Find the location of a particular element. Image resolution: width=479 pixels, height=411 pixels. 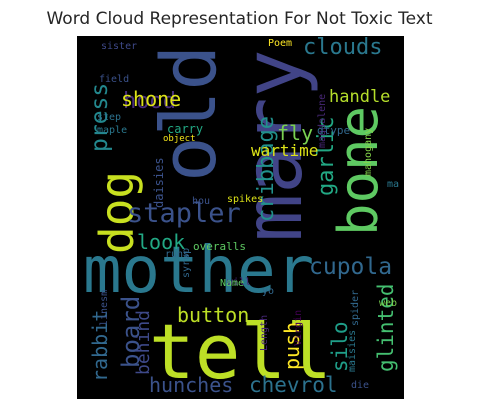

word-mahogany: mahogany is located at coordinates (368, 152).